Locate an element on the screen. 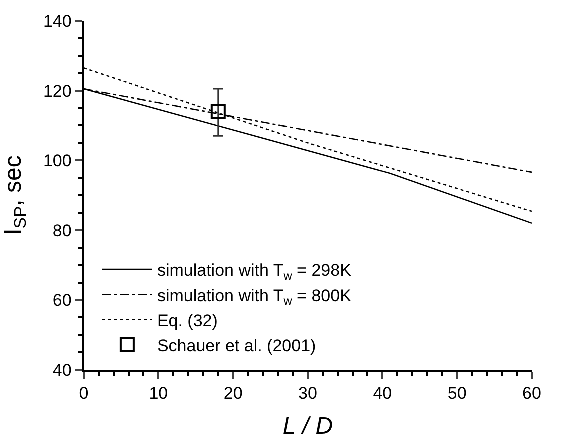 The image size is (572, 447). y-tick-label: 60 is located at coordinates (62, 300).